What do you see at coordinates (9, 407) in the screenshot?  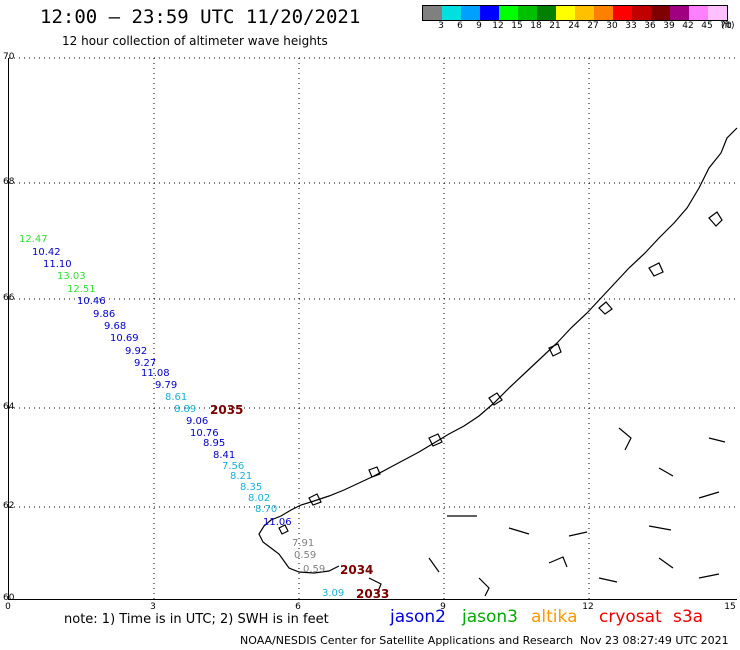 I see `lat-tick: 64` at bounding box center [9, 407].